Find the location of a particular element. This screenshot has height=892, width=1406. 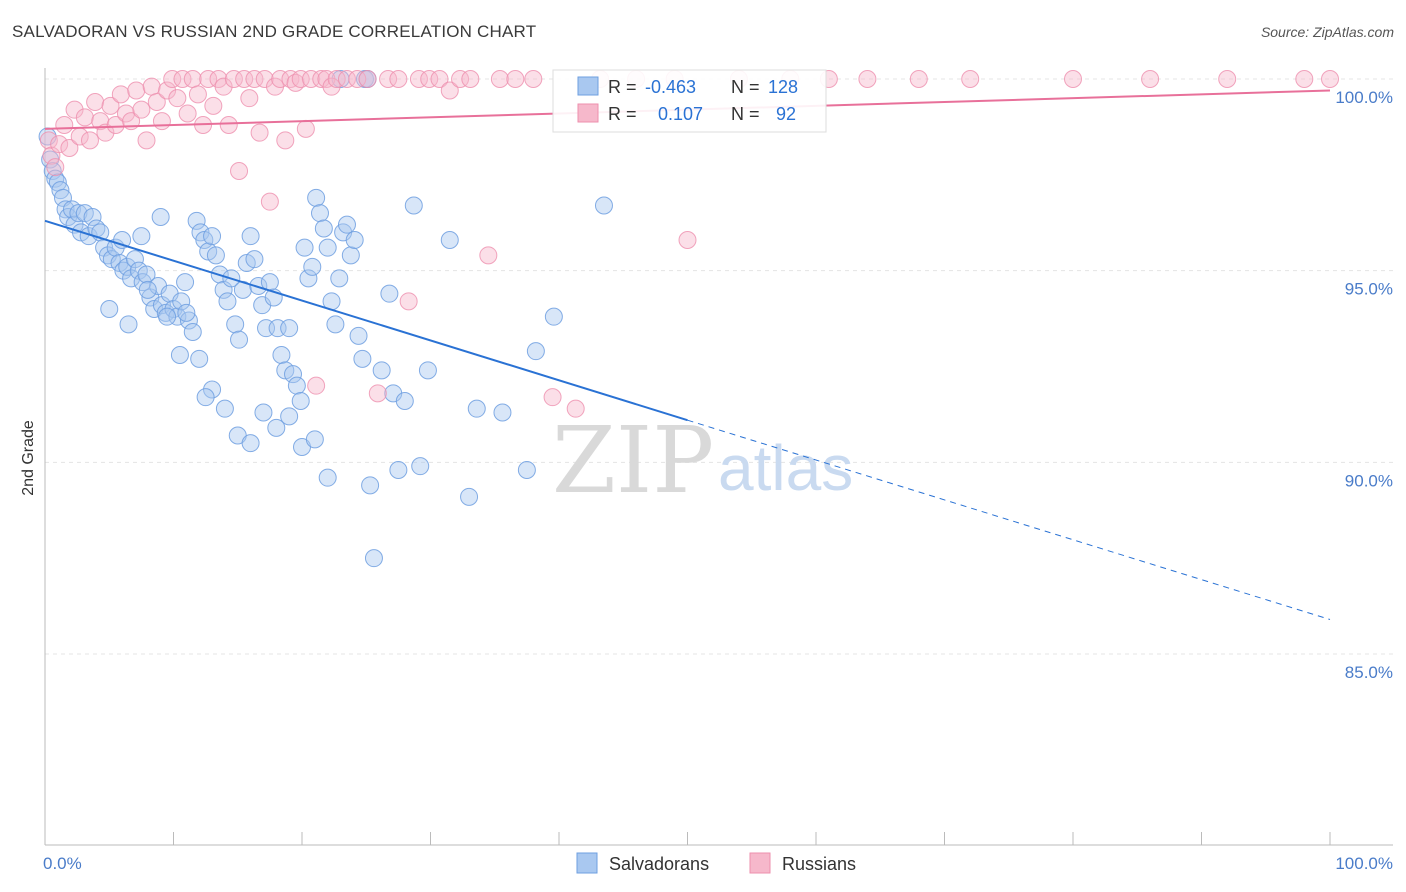

salvadorans-trend-extension is located at coordinates (1009, 519).